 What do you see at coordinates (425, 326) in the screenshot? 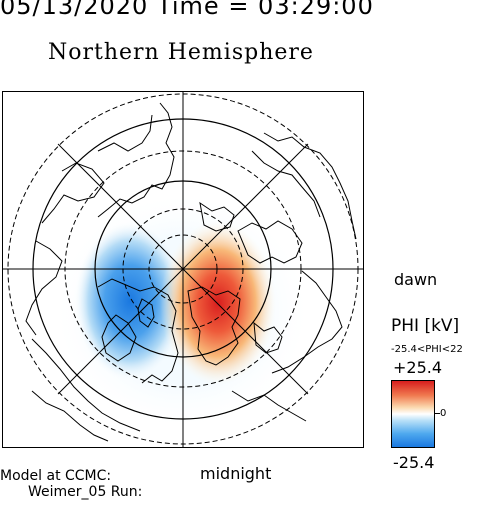
I see `legend-title: PHI [kV]` at bounding box center [425, 326].